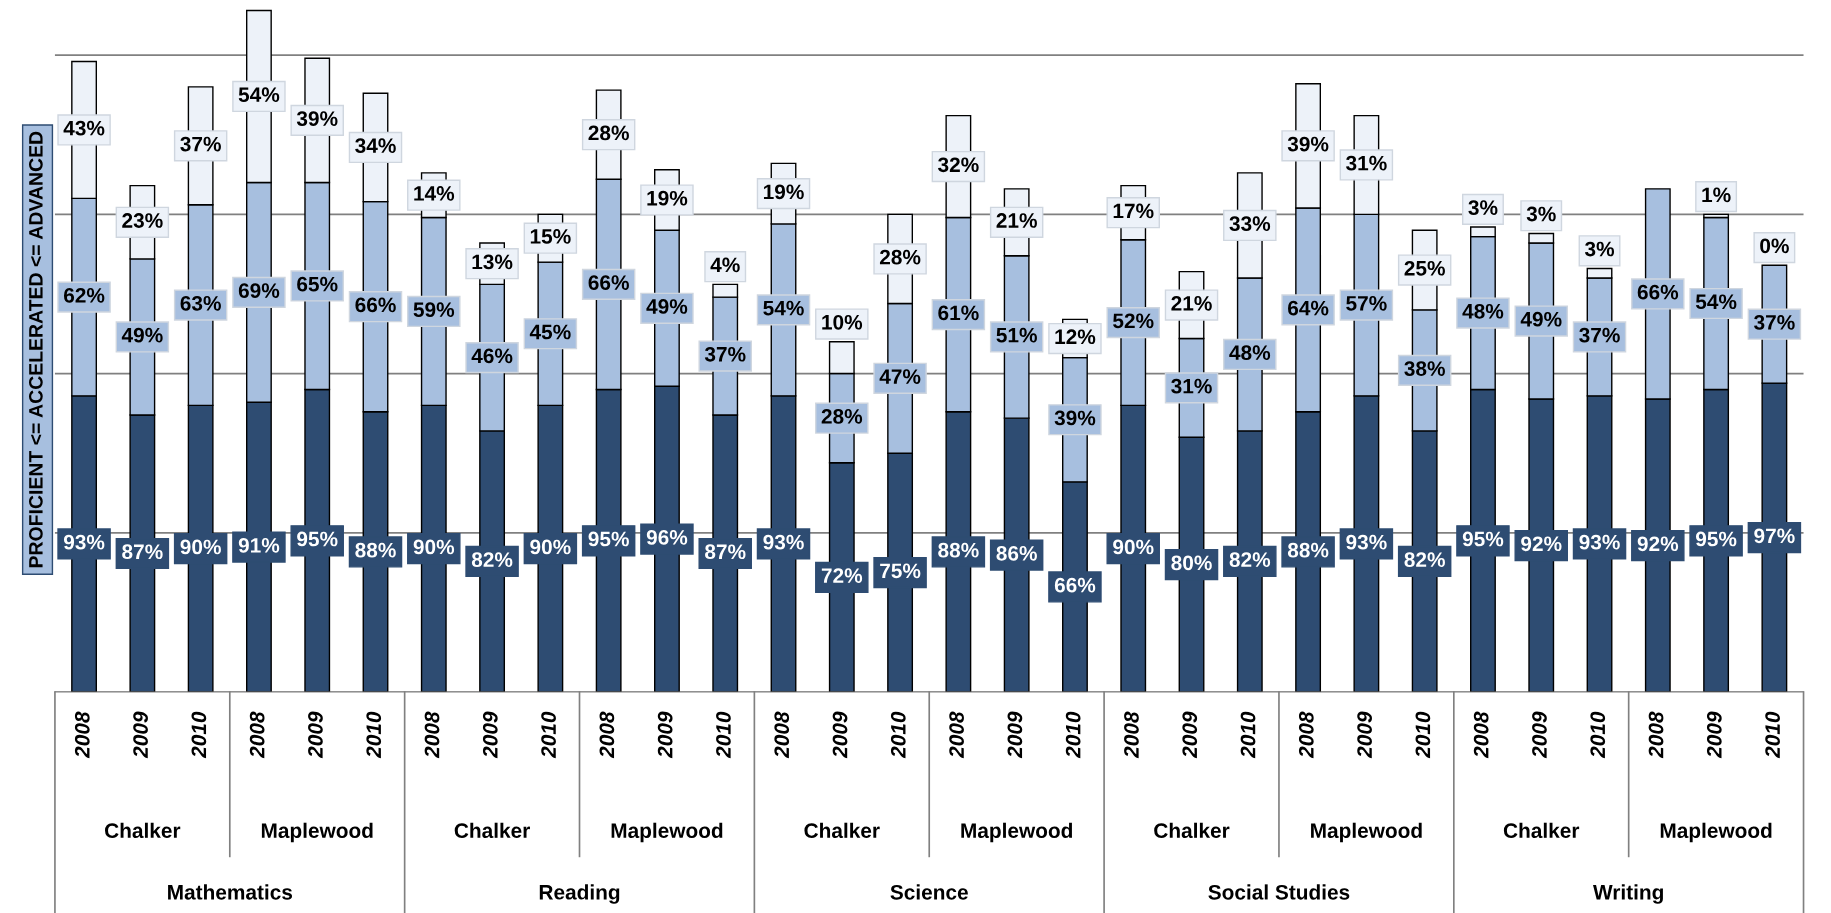 This screenshot has width=1831, height=913. I want to click on data-label: 1%, so click(1716, 195).